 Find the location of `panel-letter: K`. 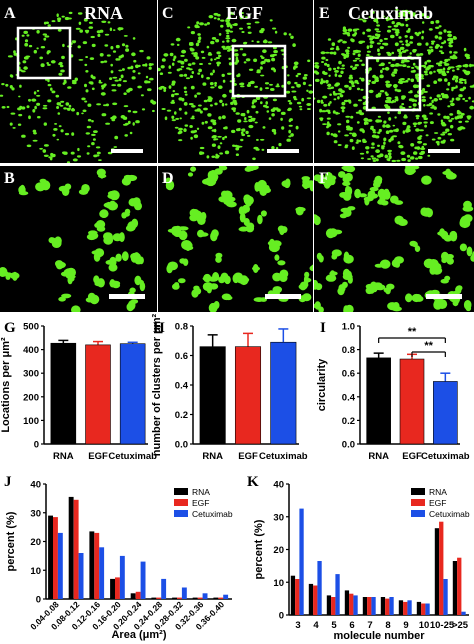

panel-letter: K is located at coordinates (253, 482).